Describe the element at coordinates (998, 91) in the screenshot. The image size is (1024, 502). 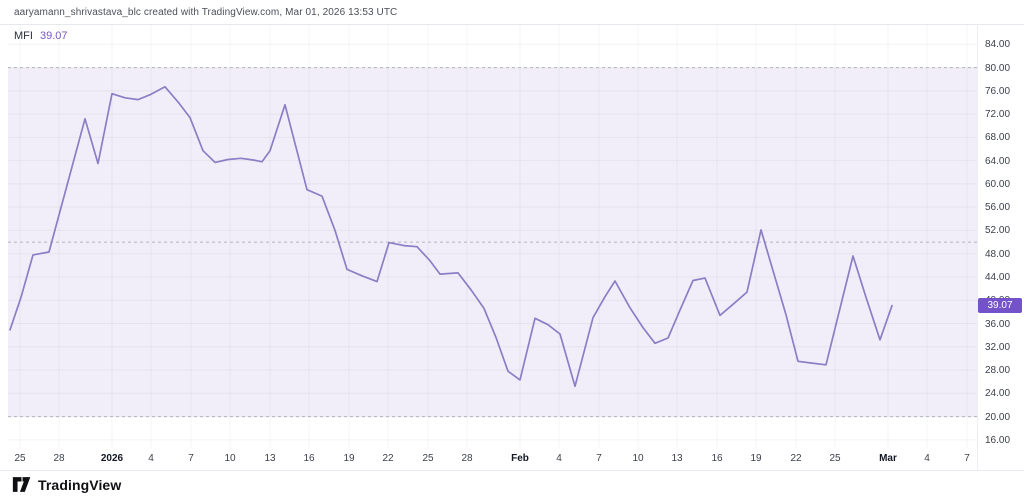
I see `y-axis-label: 76.00` at that location.